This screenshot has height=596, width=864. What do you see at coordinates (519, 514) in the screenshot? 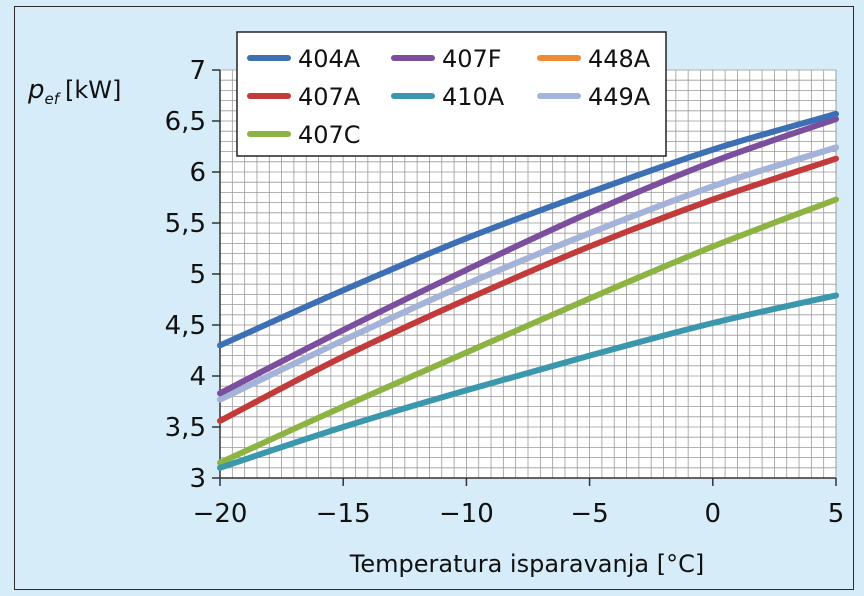
I see `x-tick-labels: −20 −15 −10 −5 0 5` at bounding box center [519, 514].